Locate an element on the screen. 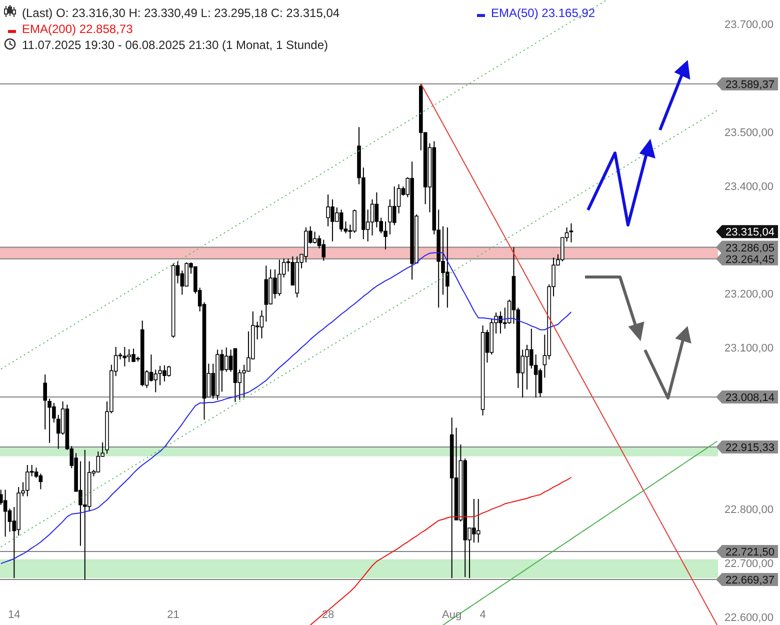  legend-label: EMA(200) 22.858,73 is located at coordinates (78, 29).